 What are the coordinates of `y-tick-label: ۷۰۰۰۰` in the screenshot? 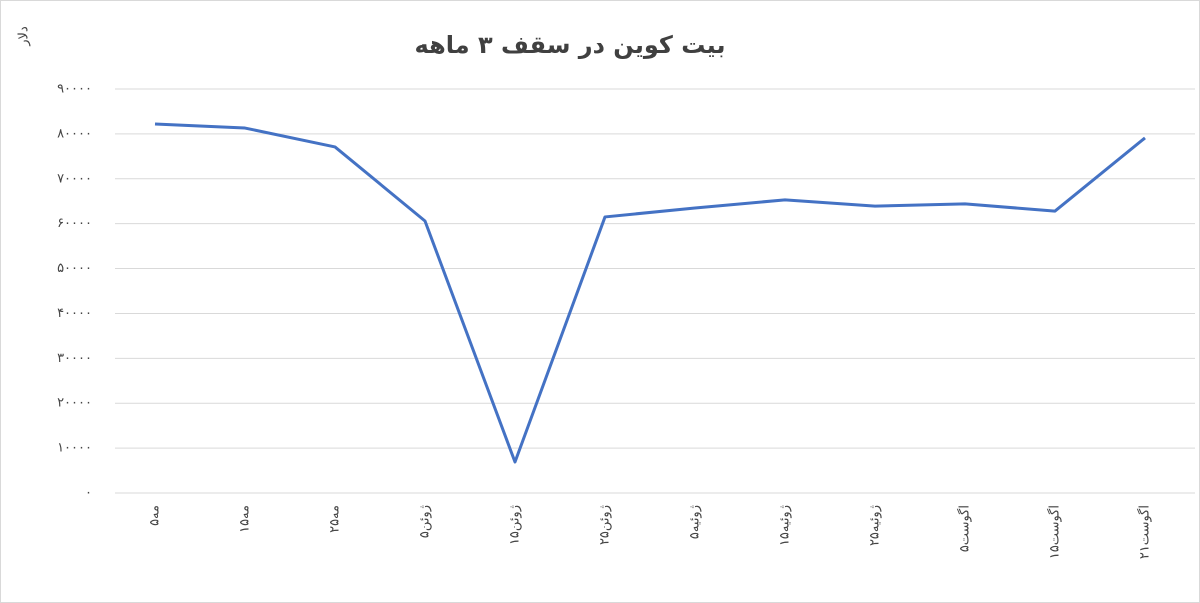 It's located at (74, 178).